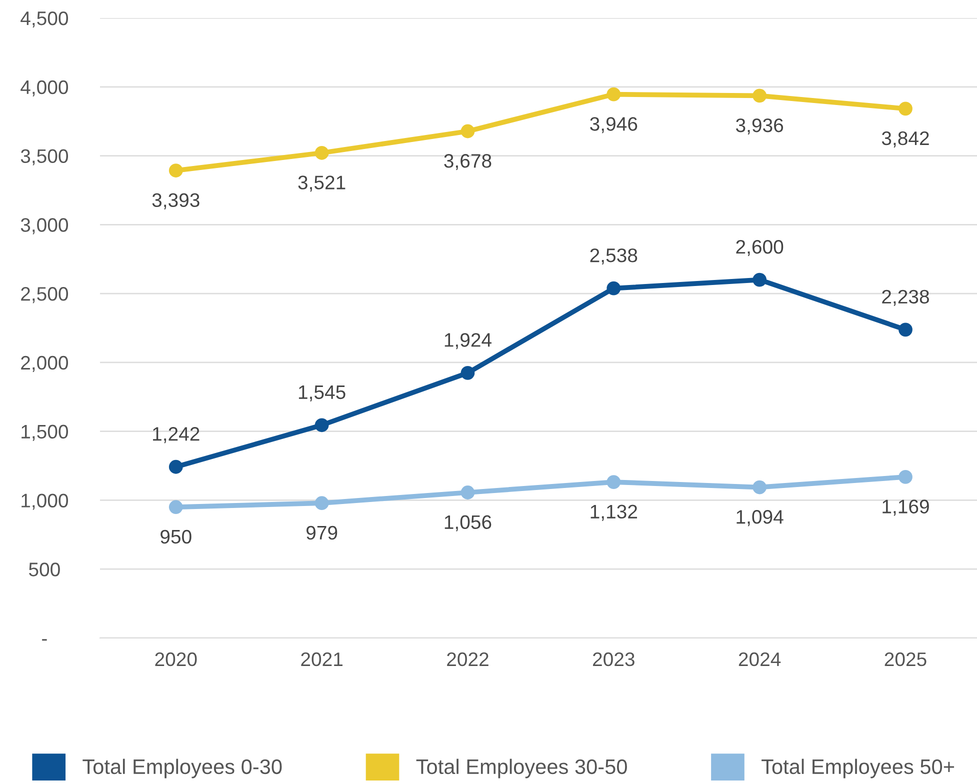  What do you see at coordinates (858, 768) in the screenshot?
I see `legend-label: Total Employees 50+` at bounding box center [858, 768].